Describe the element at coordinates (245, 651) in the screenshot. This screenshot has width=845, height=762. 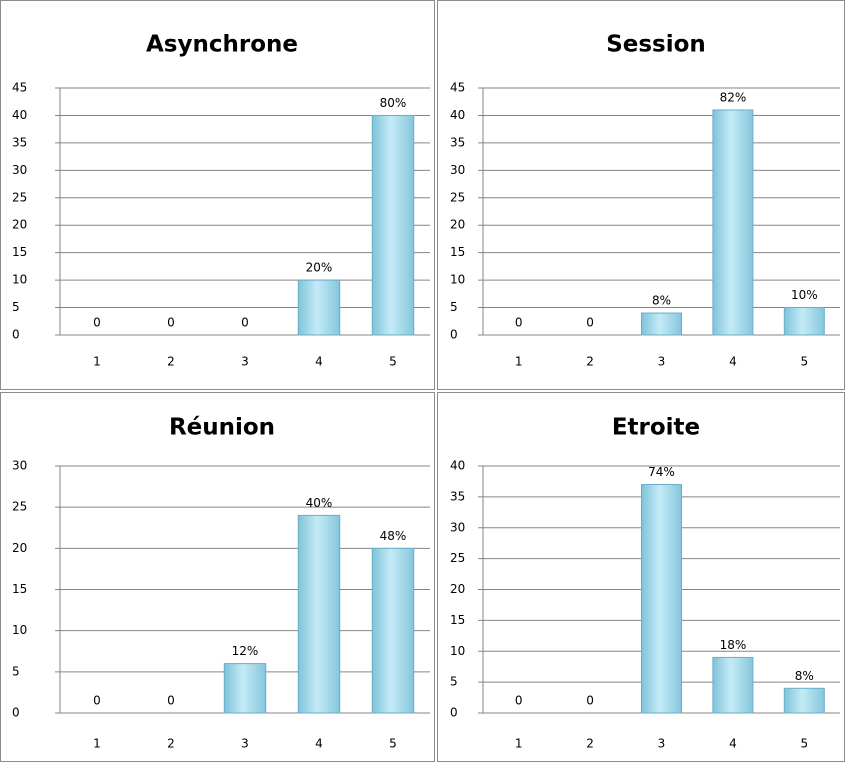
I see `data-label: 12%` at that location.